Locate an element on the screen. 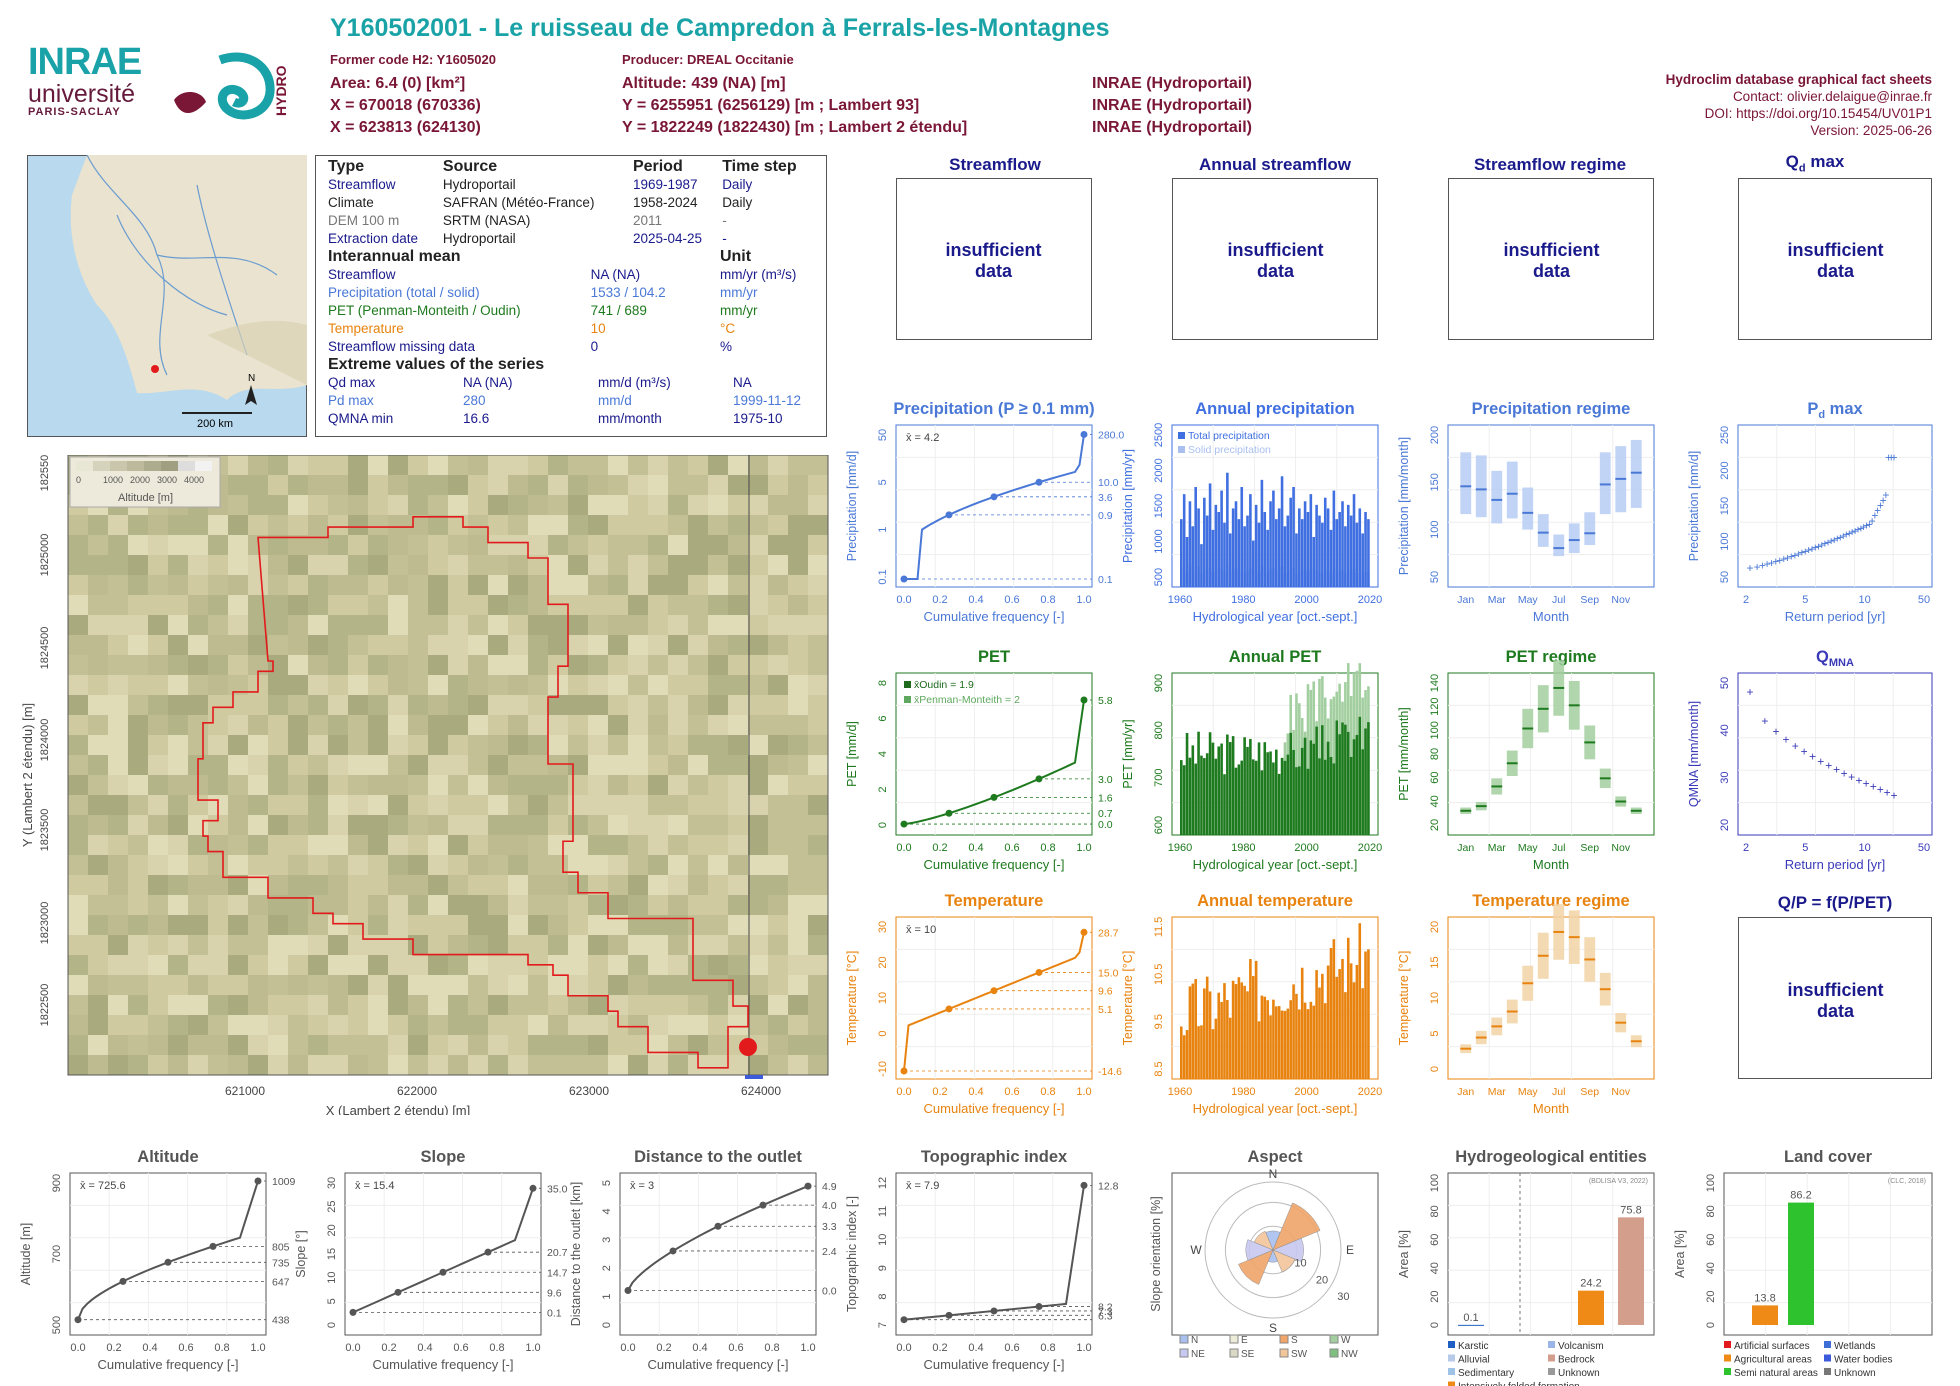 The image size is (1960, 1386). x-tick: 0.0 is located at coordinates (903, 1348).